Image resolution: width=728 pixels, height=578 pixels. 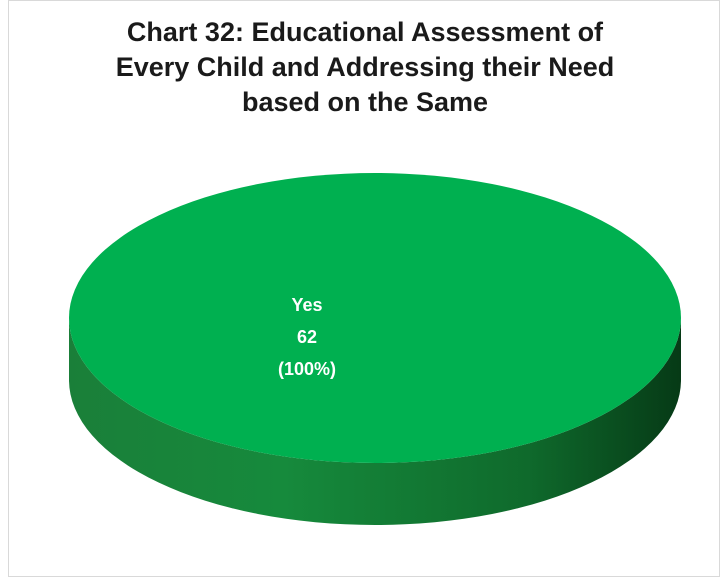 I want to click on slice-label-percent: (100%), so click(x=307, y=369).